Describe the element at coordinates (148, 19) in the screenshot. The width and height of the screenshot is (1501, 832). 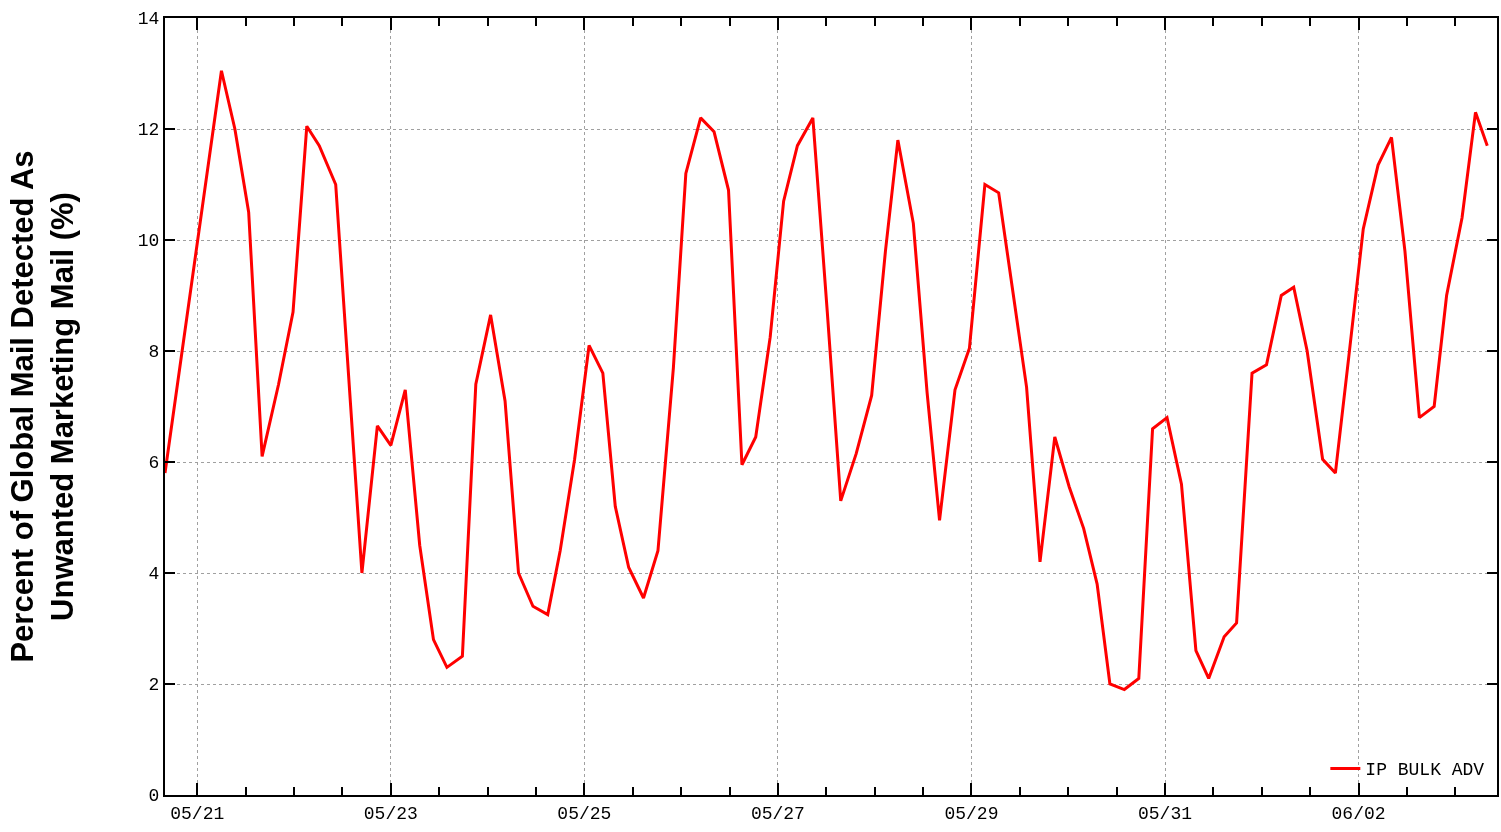
I see `y-tick-label: 14` at that location.